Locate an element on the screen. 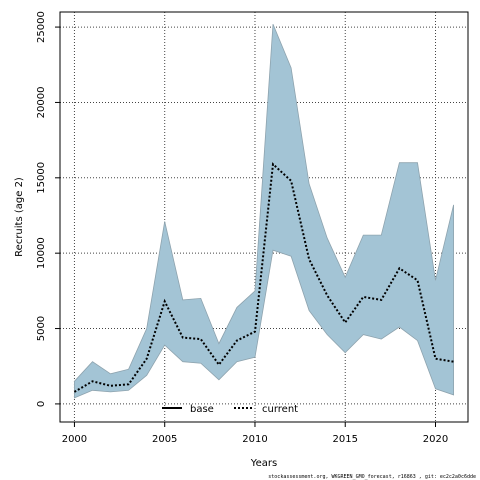 This screenshot has width=480, height=480. y-axis: 0 5000 10000 15000 20000 25000 is located at coordinates (48, 209).